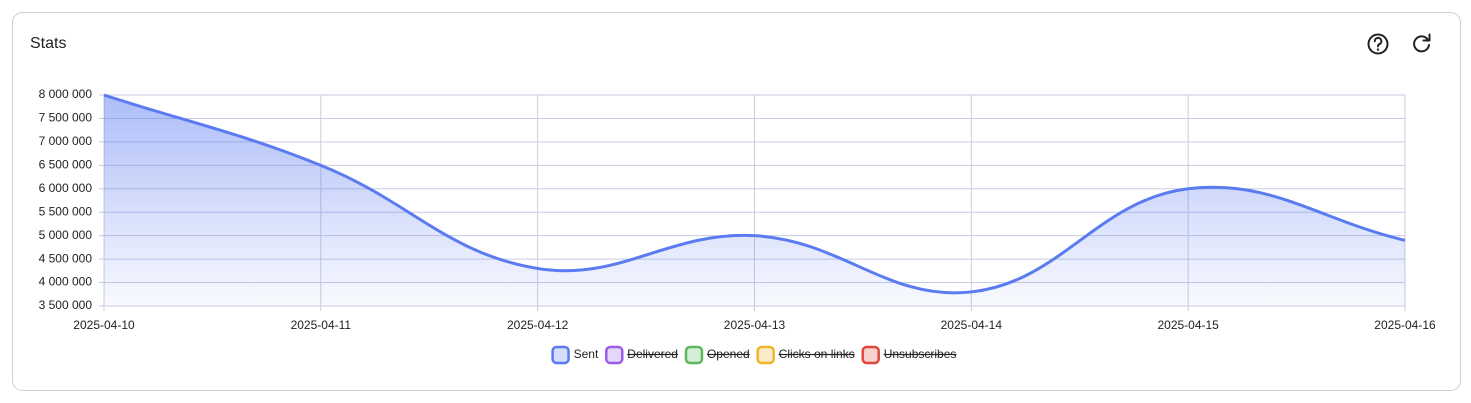 The height and width of the screenshot is (403, 1471). Describe the element at coordinates (728, 354) in the screenshot. I see `legend-label: Opened` at that location.